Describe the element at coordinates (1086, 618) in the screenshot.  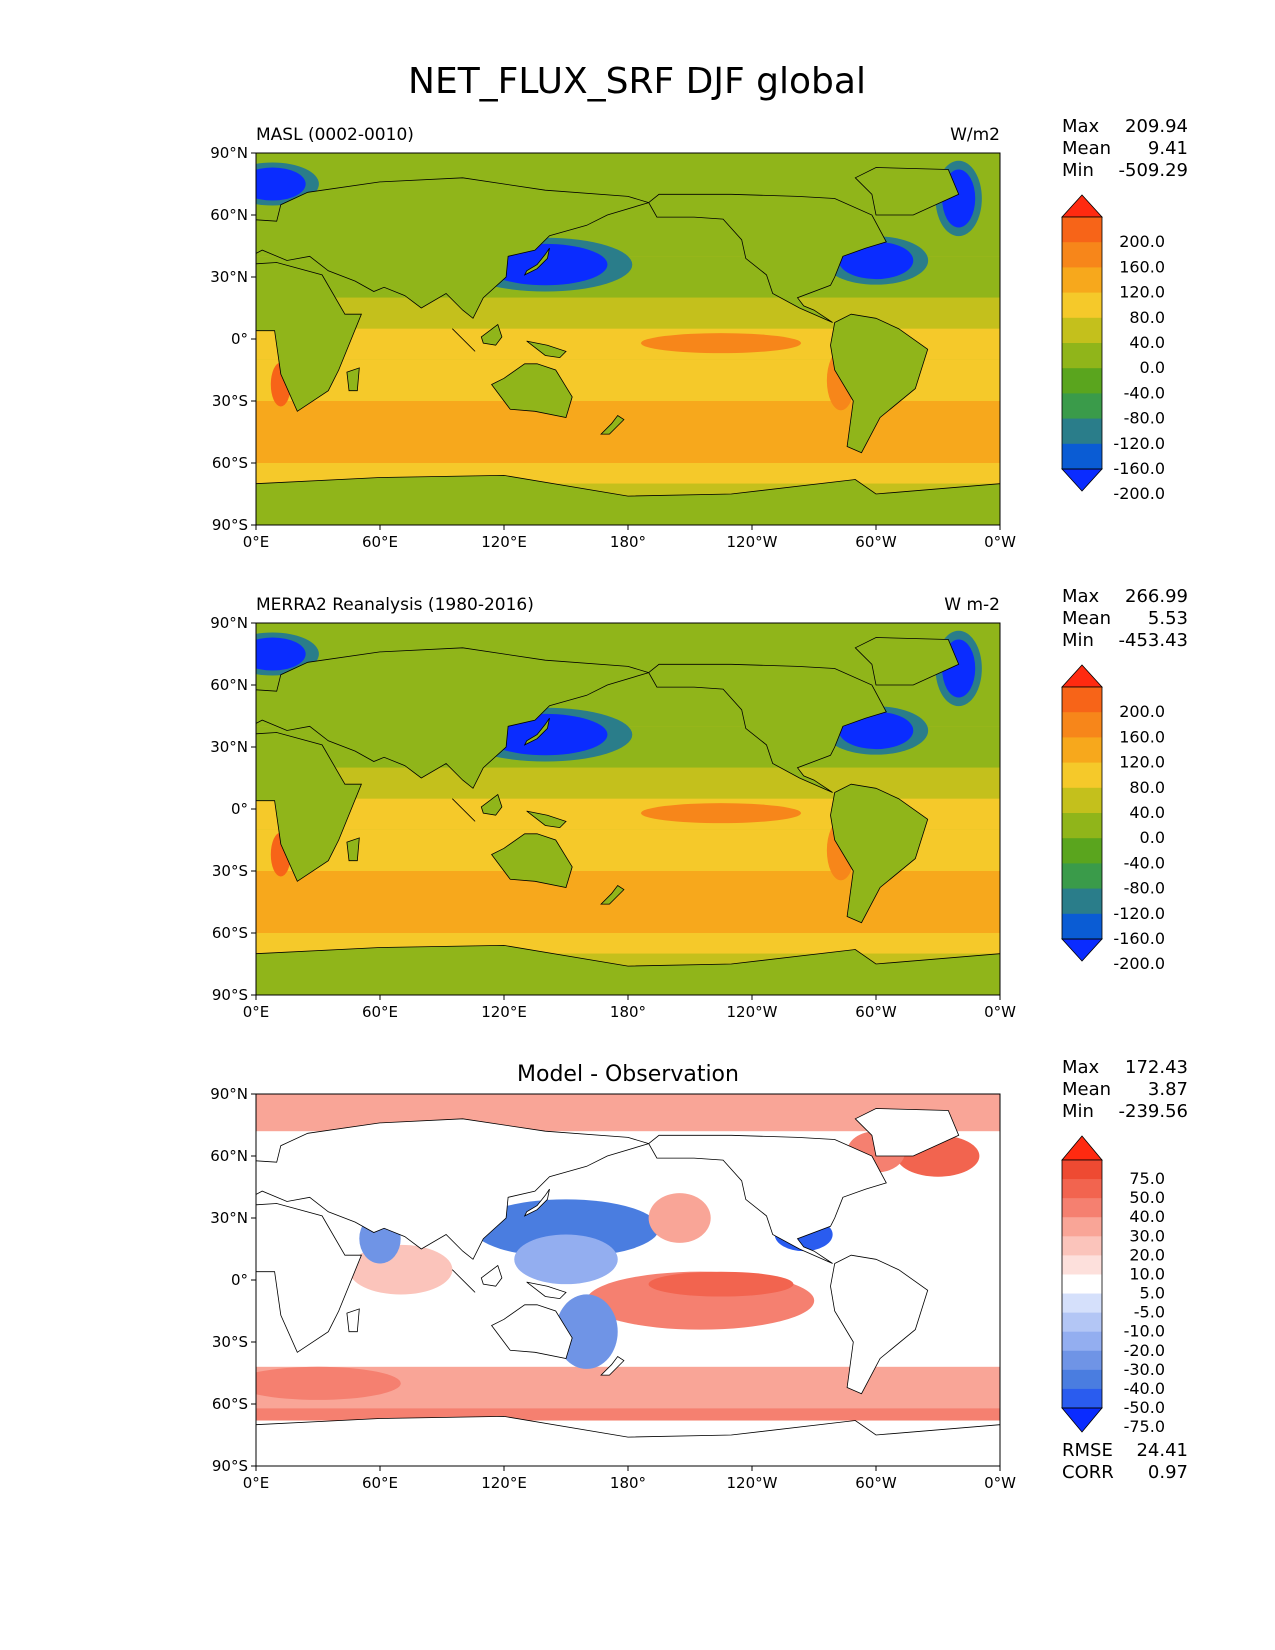
I see `stat-mean-label: Mean` at that location.